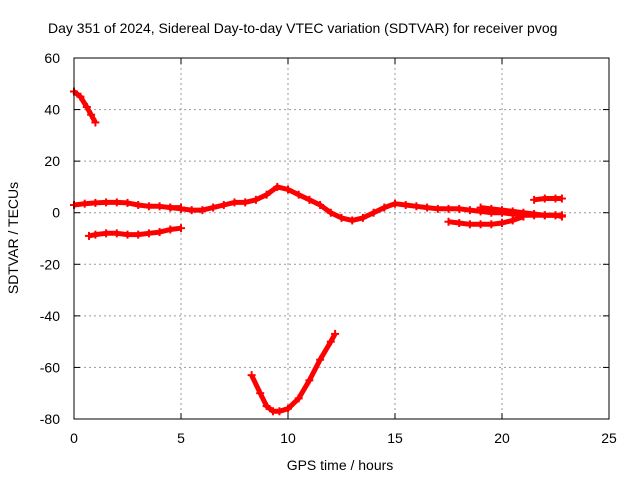 The width and height of the screenshot is (640, 480). Describe the element at coordinates (343, 438) in the screenshot. I see `x-tick-labels: 0 5 10 15 20 25` at that location.